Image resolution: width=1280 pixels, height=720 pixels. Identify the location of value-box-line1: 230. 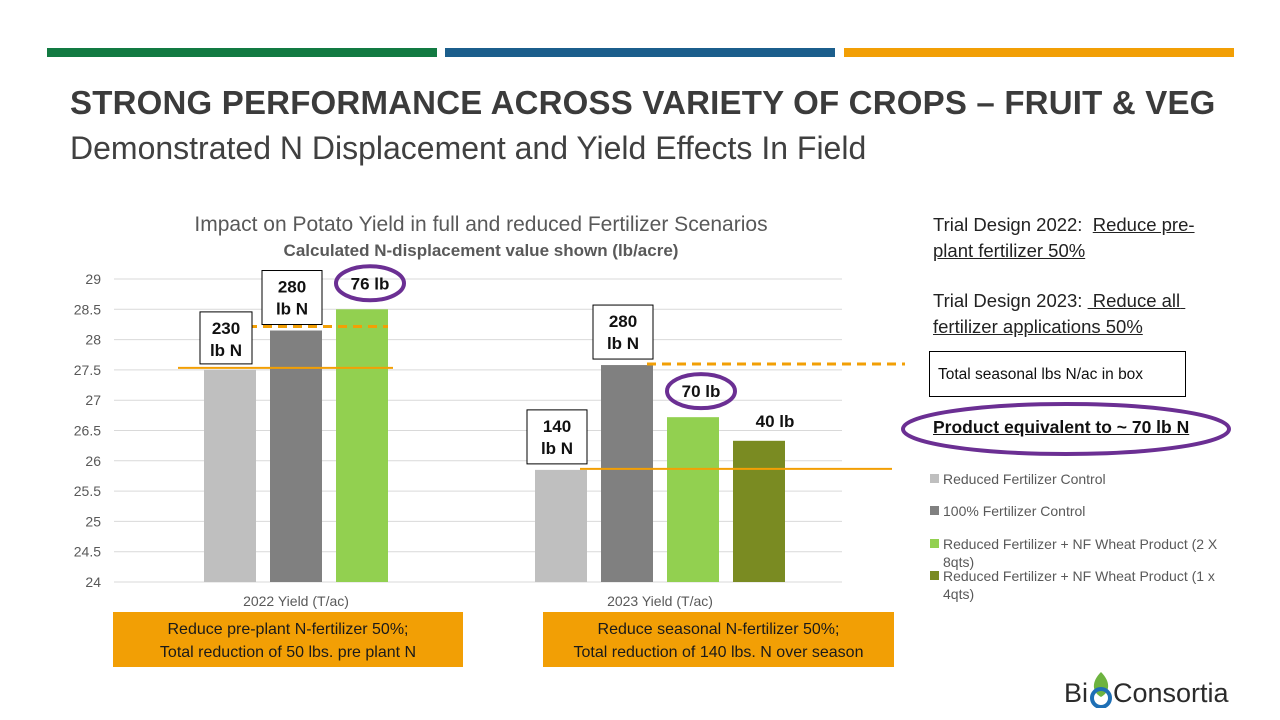
(226, 328).